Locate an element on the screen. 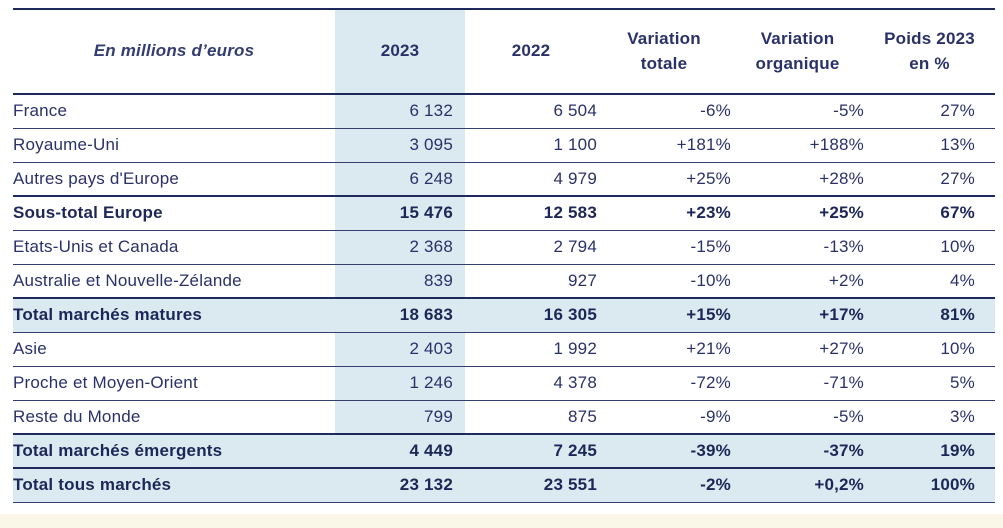 This screenshot has width=1003, height=528. cell-variation-totale: -10% is located at coordinates (710, 280).